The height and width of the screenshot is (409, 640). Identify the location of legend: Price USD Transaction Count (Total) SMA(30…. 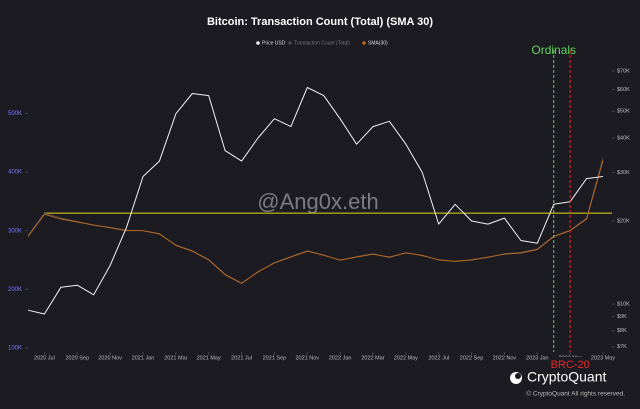
(322, 43).